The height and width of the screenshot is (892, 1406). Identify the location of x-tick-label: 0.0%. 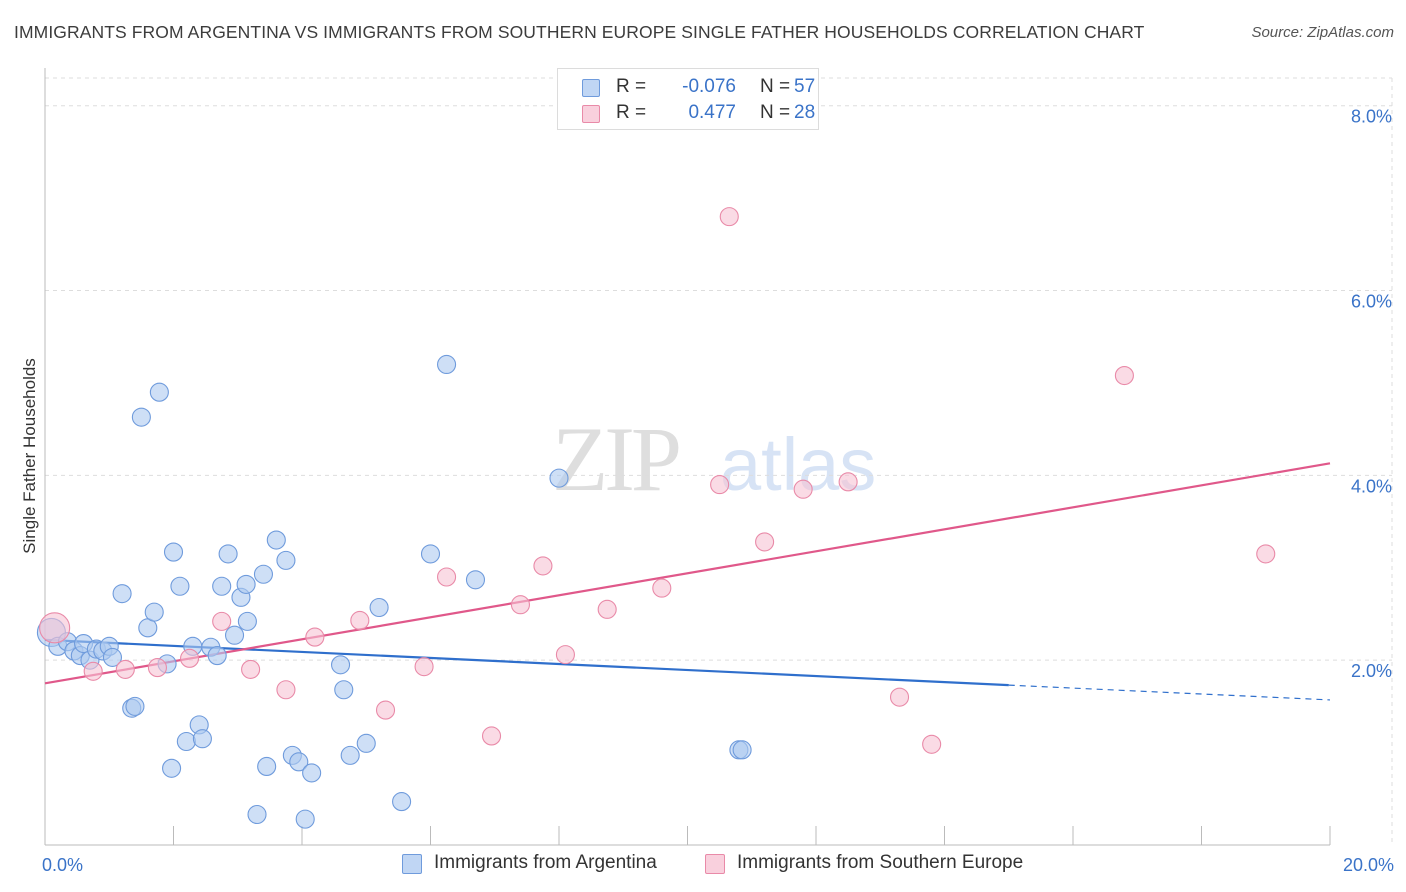
(62, 865).